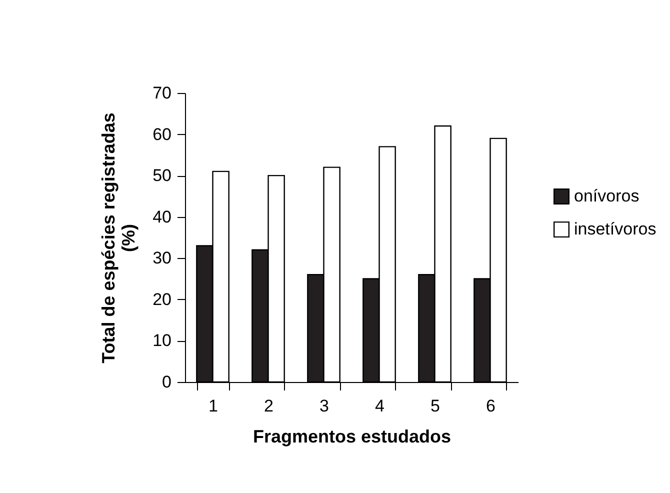 The image size is (670, 493). What do you see at coordinates (615, 229) in the screenshot?
I see `legend-label: insetívoros` at bounding box center [615, 229].